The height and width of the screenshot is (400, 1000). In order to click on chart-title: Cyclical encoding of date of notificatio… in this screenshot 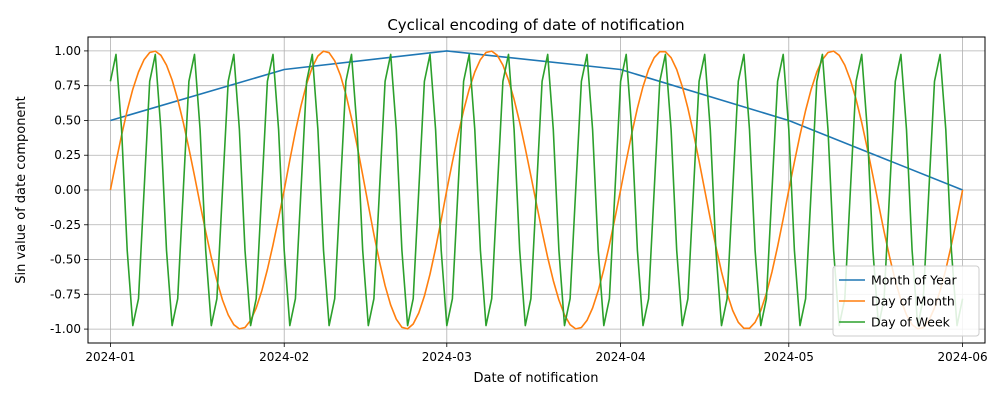, I will do `click(535, 25)`.